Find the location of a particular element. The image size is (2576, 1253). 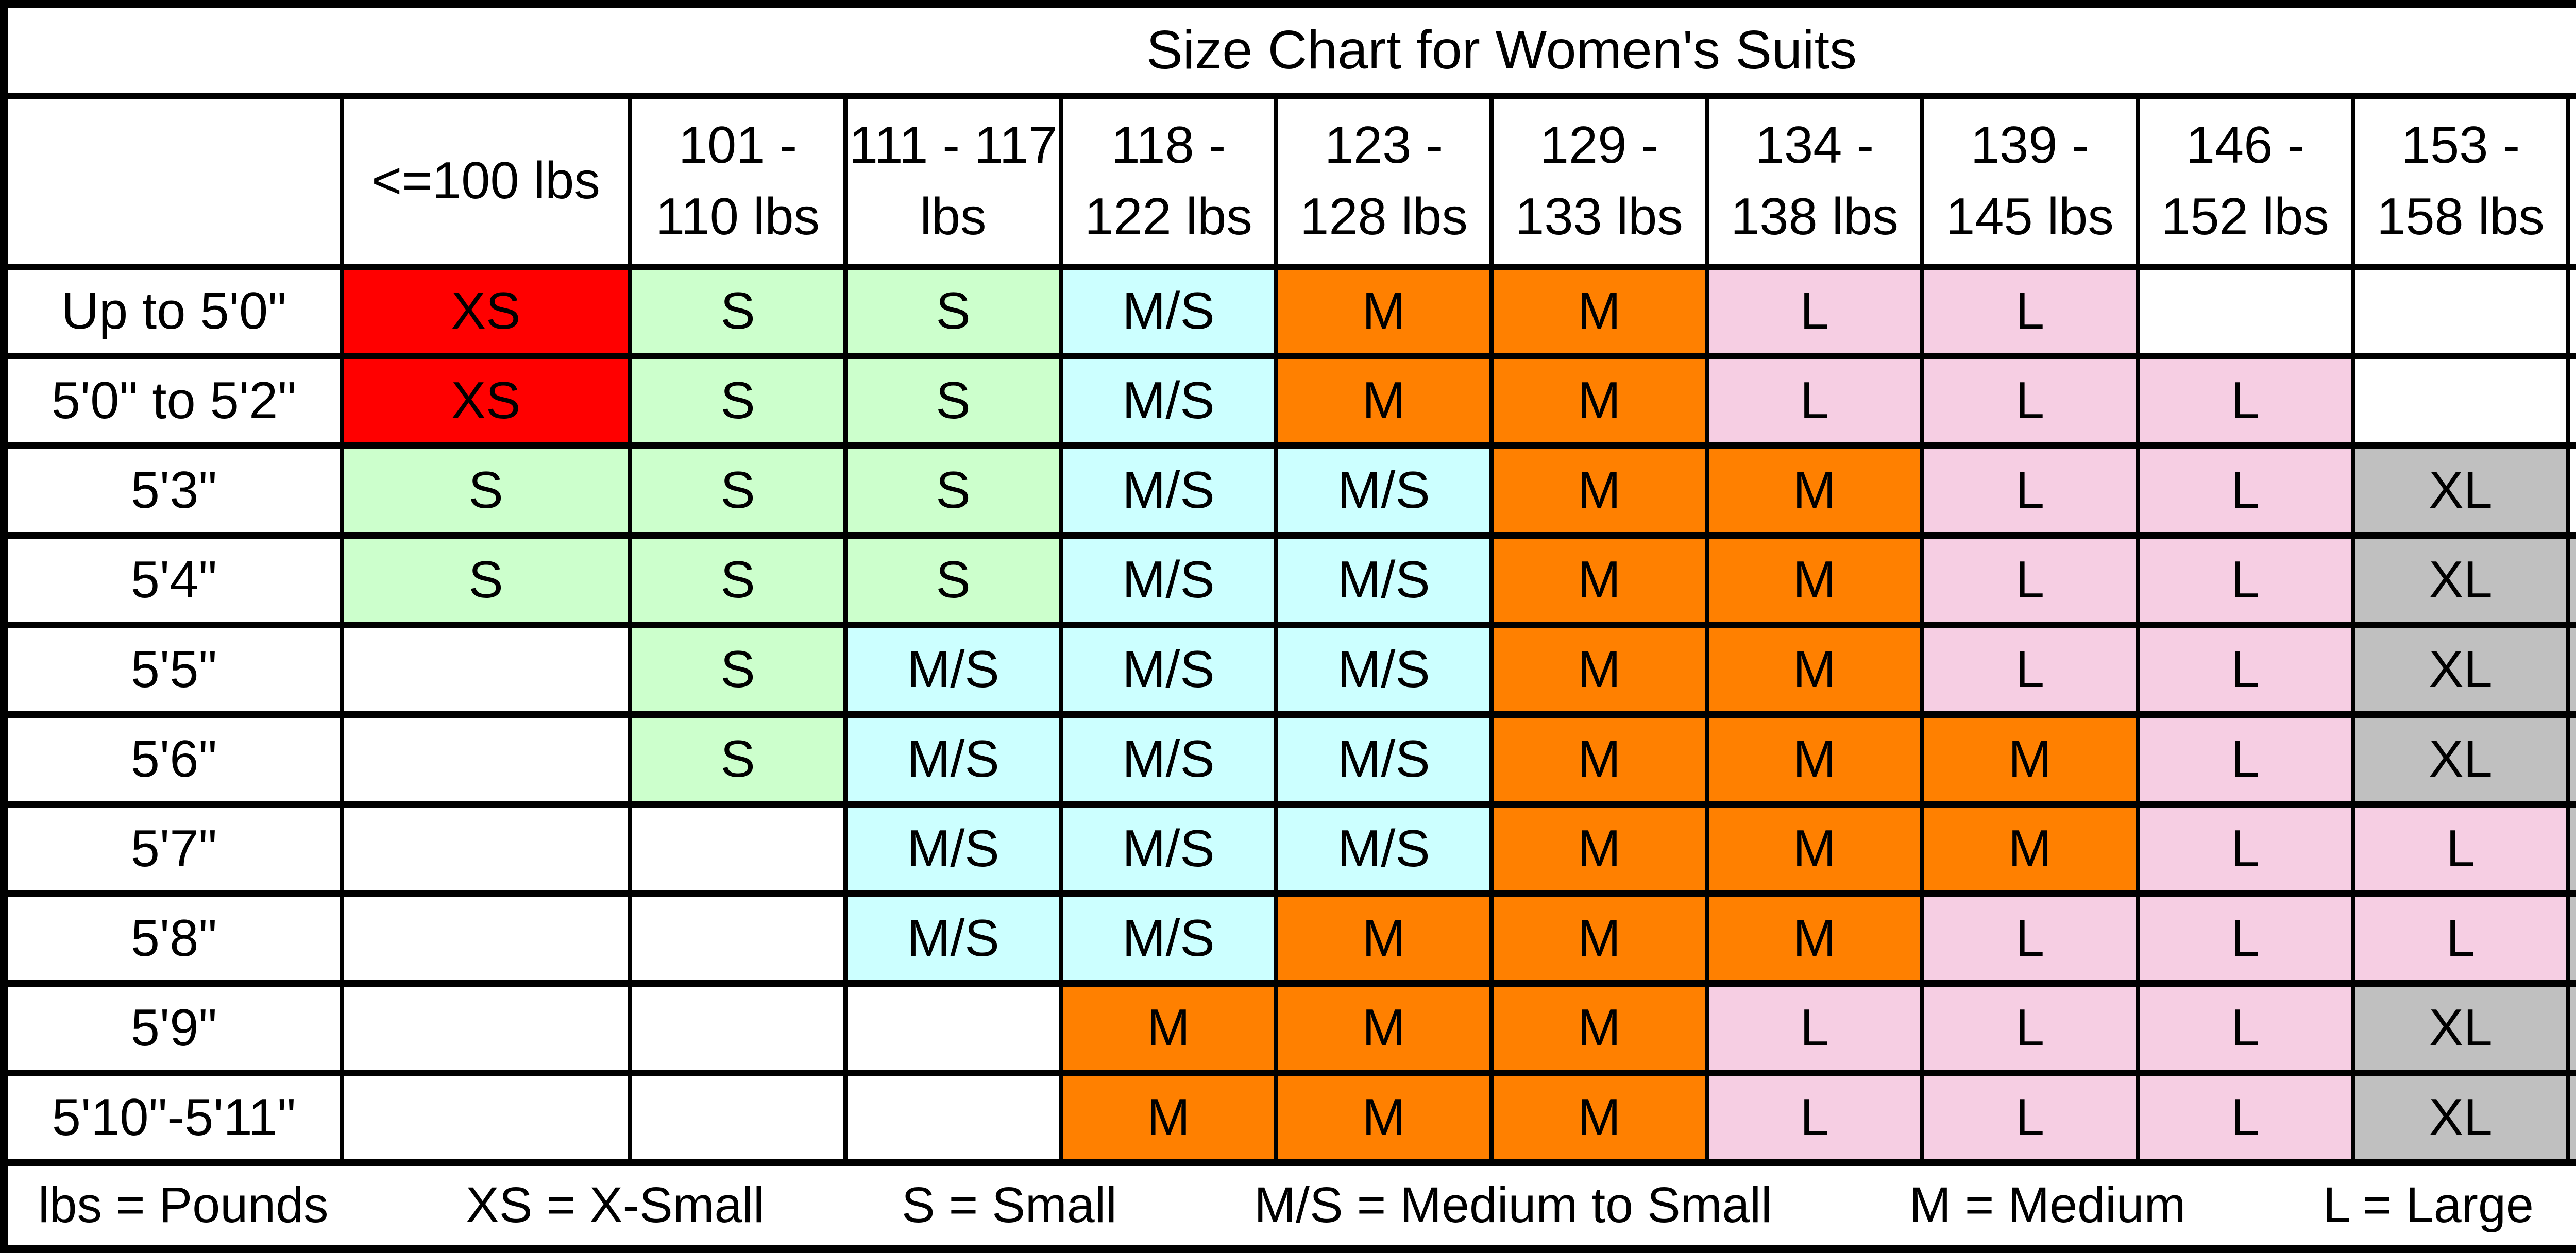

table-row: 5'6"SM/SM/SM/SMMMLXLXLXL is located at coordinates (1289, 759).